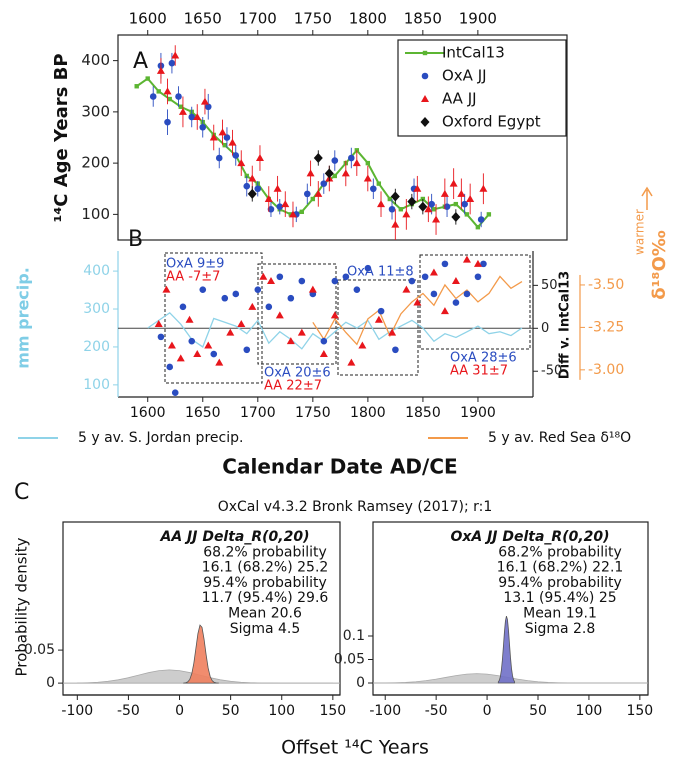  Describe the element at coordinates (355, 507) in the screenshot. I see `chart-title: OxCal v4.3.2 Bronk Ramsey (2017); r:1` at that location.